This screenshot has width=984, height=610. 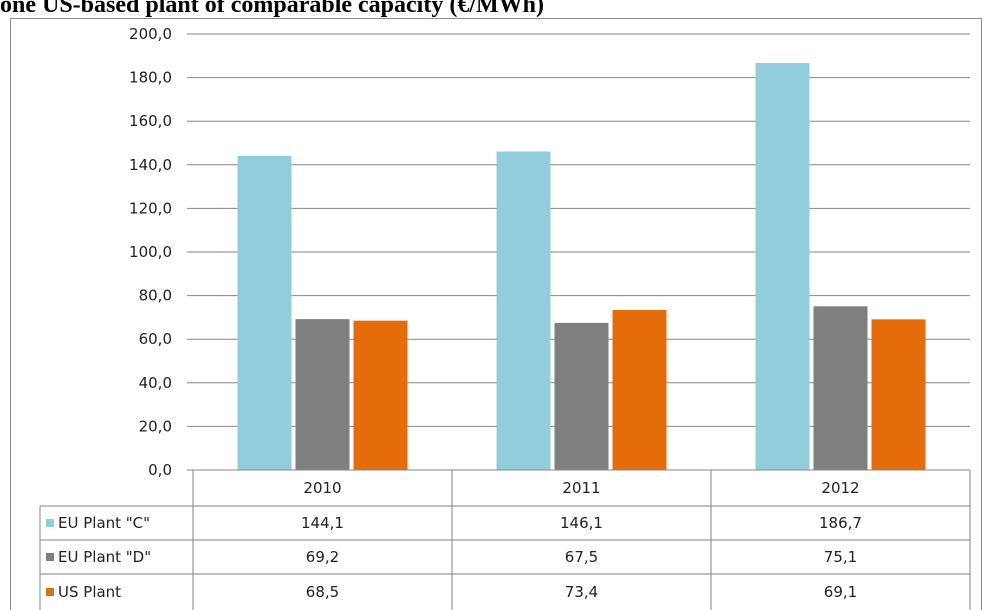 I want to click on legend-entry: EU Plant "C", so click(x=104, y=523).